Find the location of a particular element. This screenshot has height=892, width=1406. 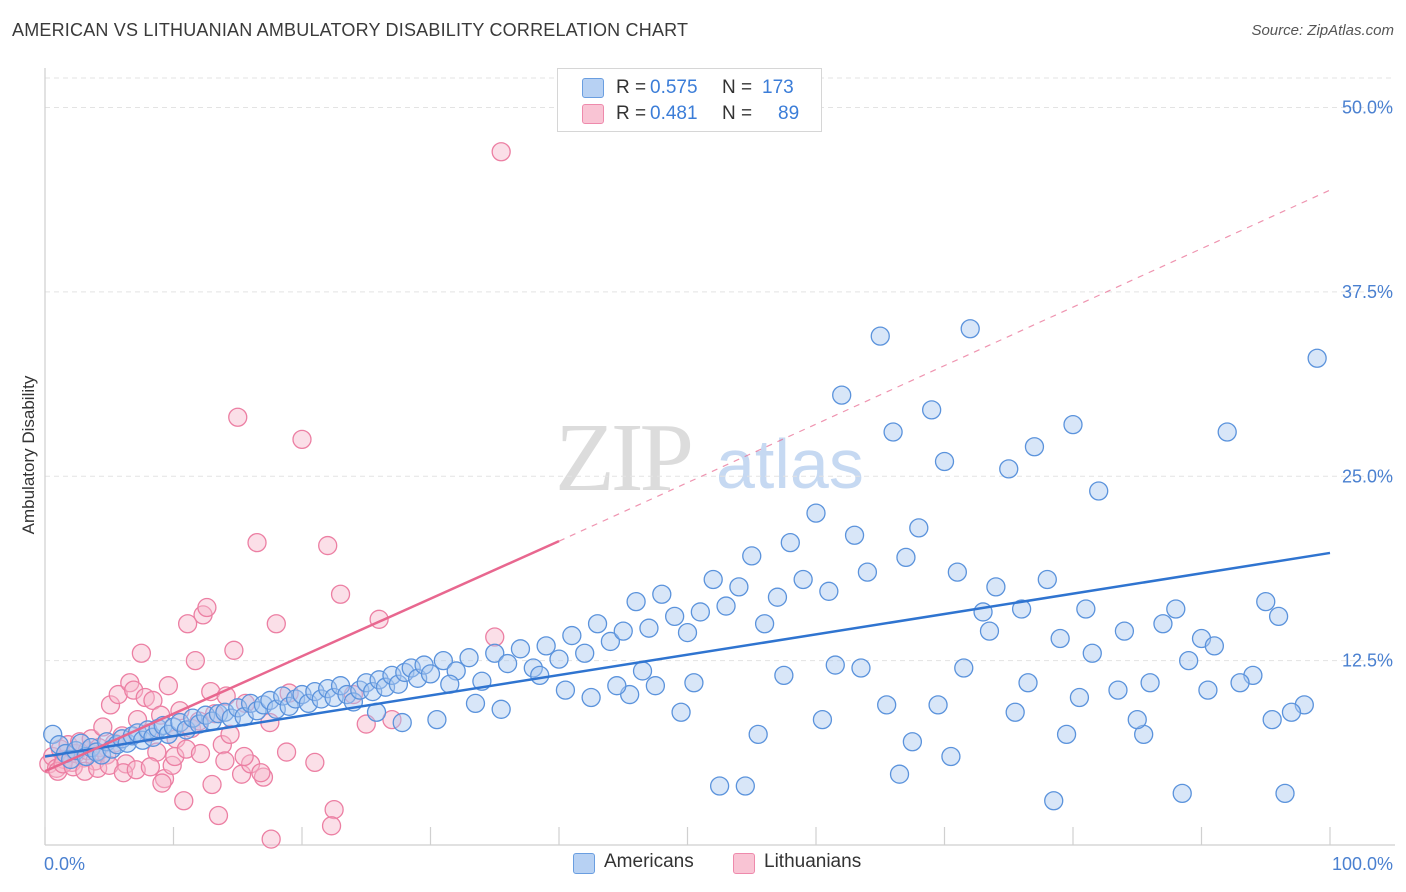

n-value: 173 is located at coordinates (778, 87).